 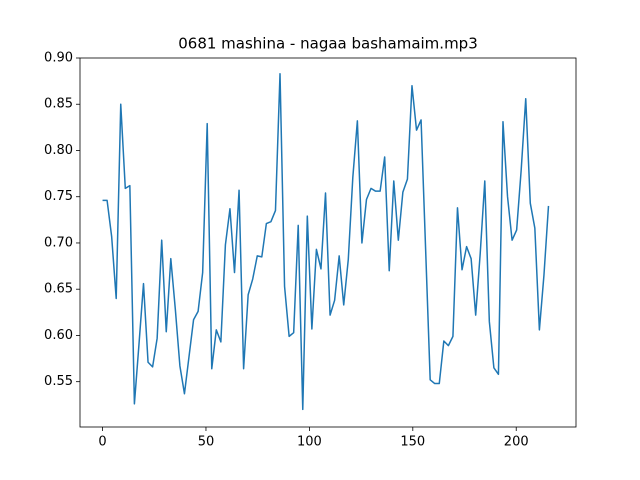 I want to click on y-tick-label: 0.80, so click(x=58, y=150).